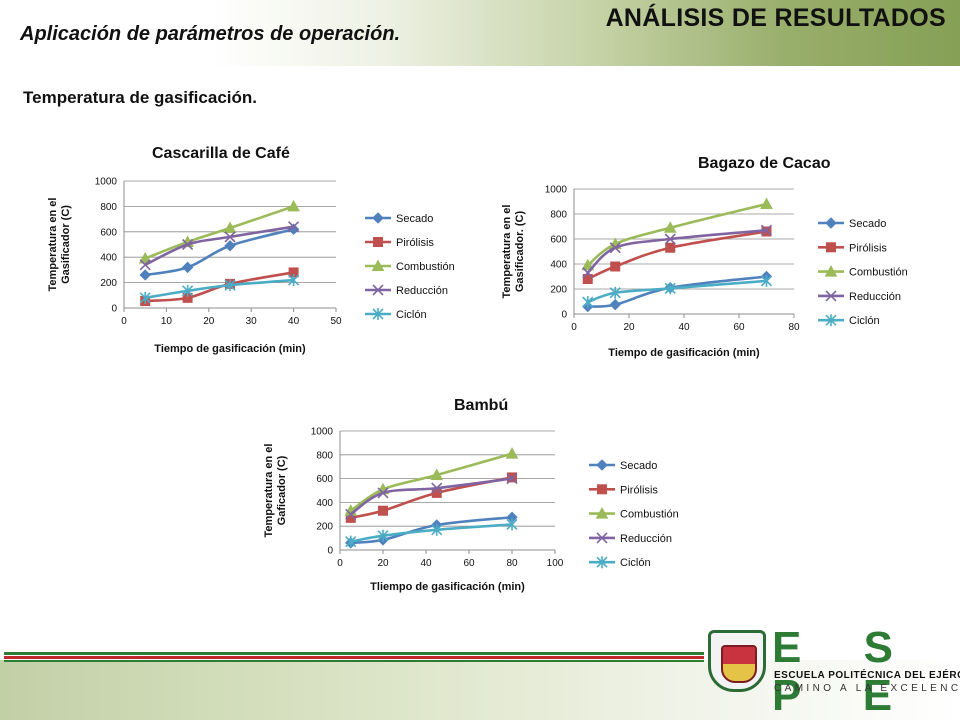 The image size is (960, 720). I want to click on footer-stripes, so click(354, 657).